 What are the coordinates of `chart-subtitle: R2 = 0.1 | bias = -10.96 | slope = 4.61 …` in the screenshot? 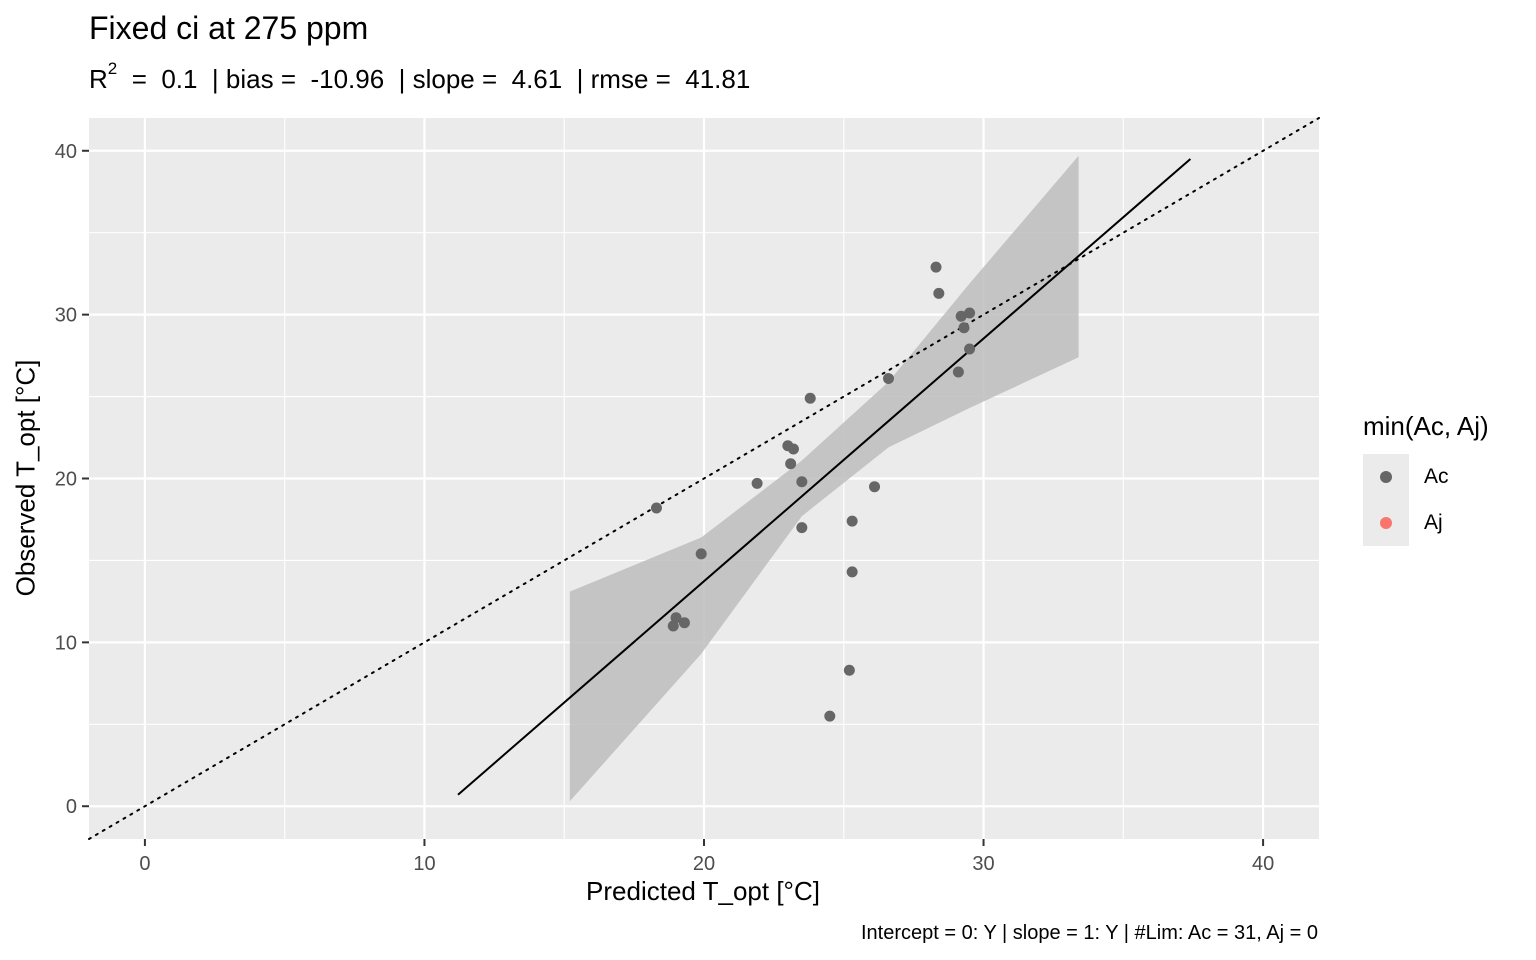 It's located at (420, 77).